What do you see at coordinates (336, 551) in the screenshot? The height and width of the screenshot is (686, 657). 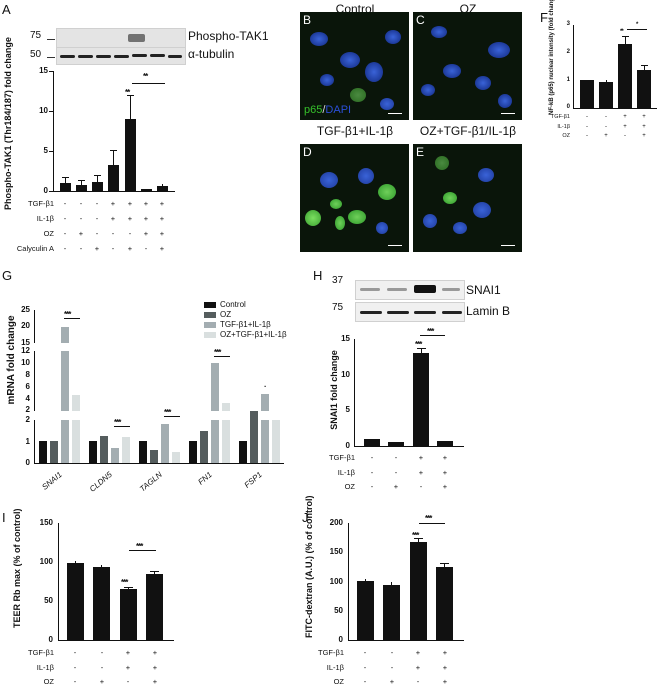 I see `y-tick: 150` at bounding box center [336, 551].